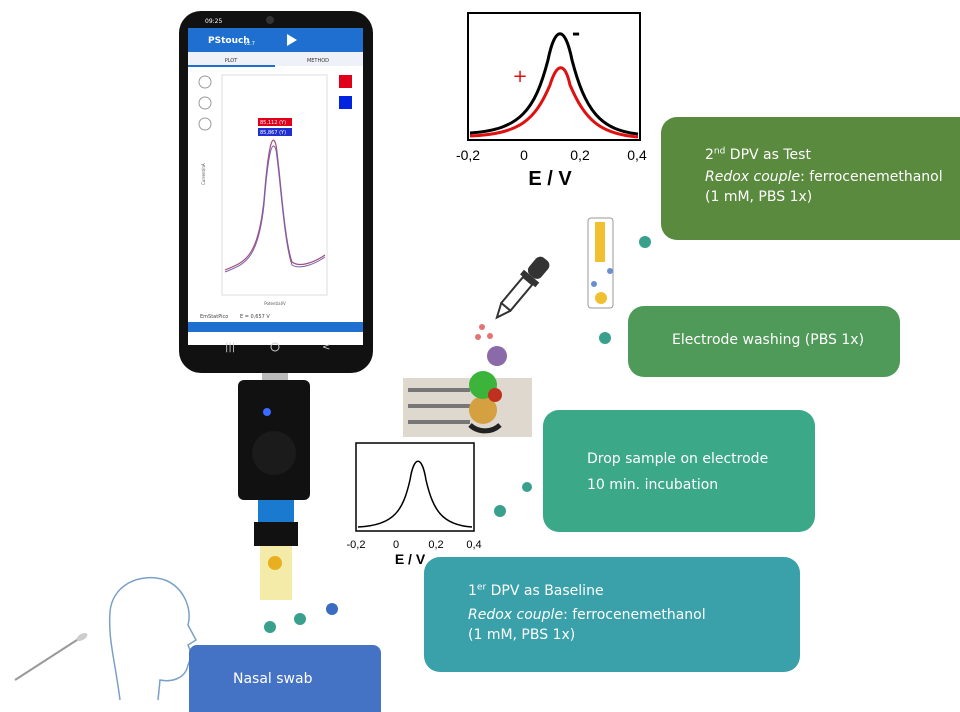 This screenshot has height=712, width=960. Describe the element at coordinates (768, 340) in the screenshot. I see `step-text: Electrode washing (PBS 1x)` at that location.